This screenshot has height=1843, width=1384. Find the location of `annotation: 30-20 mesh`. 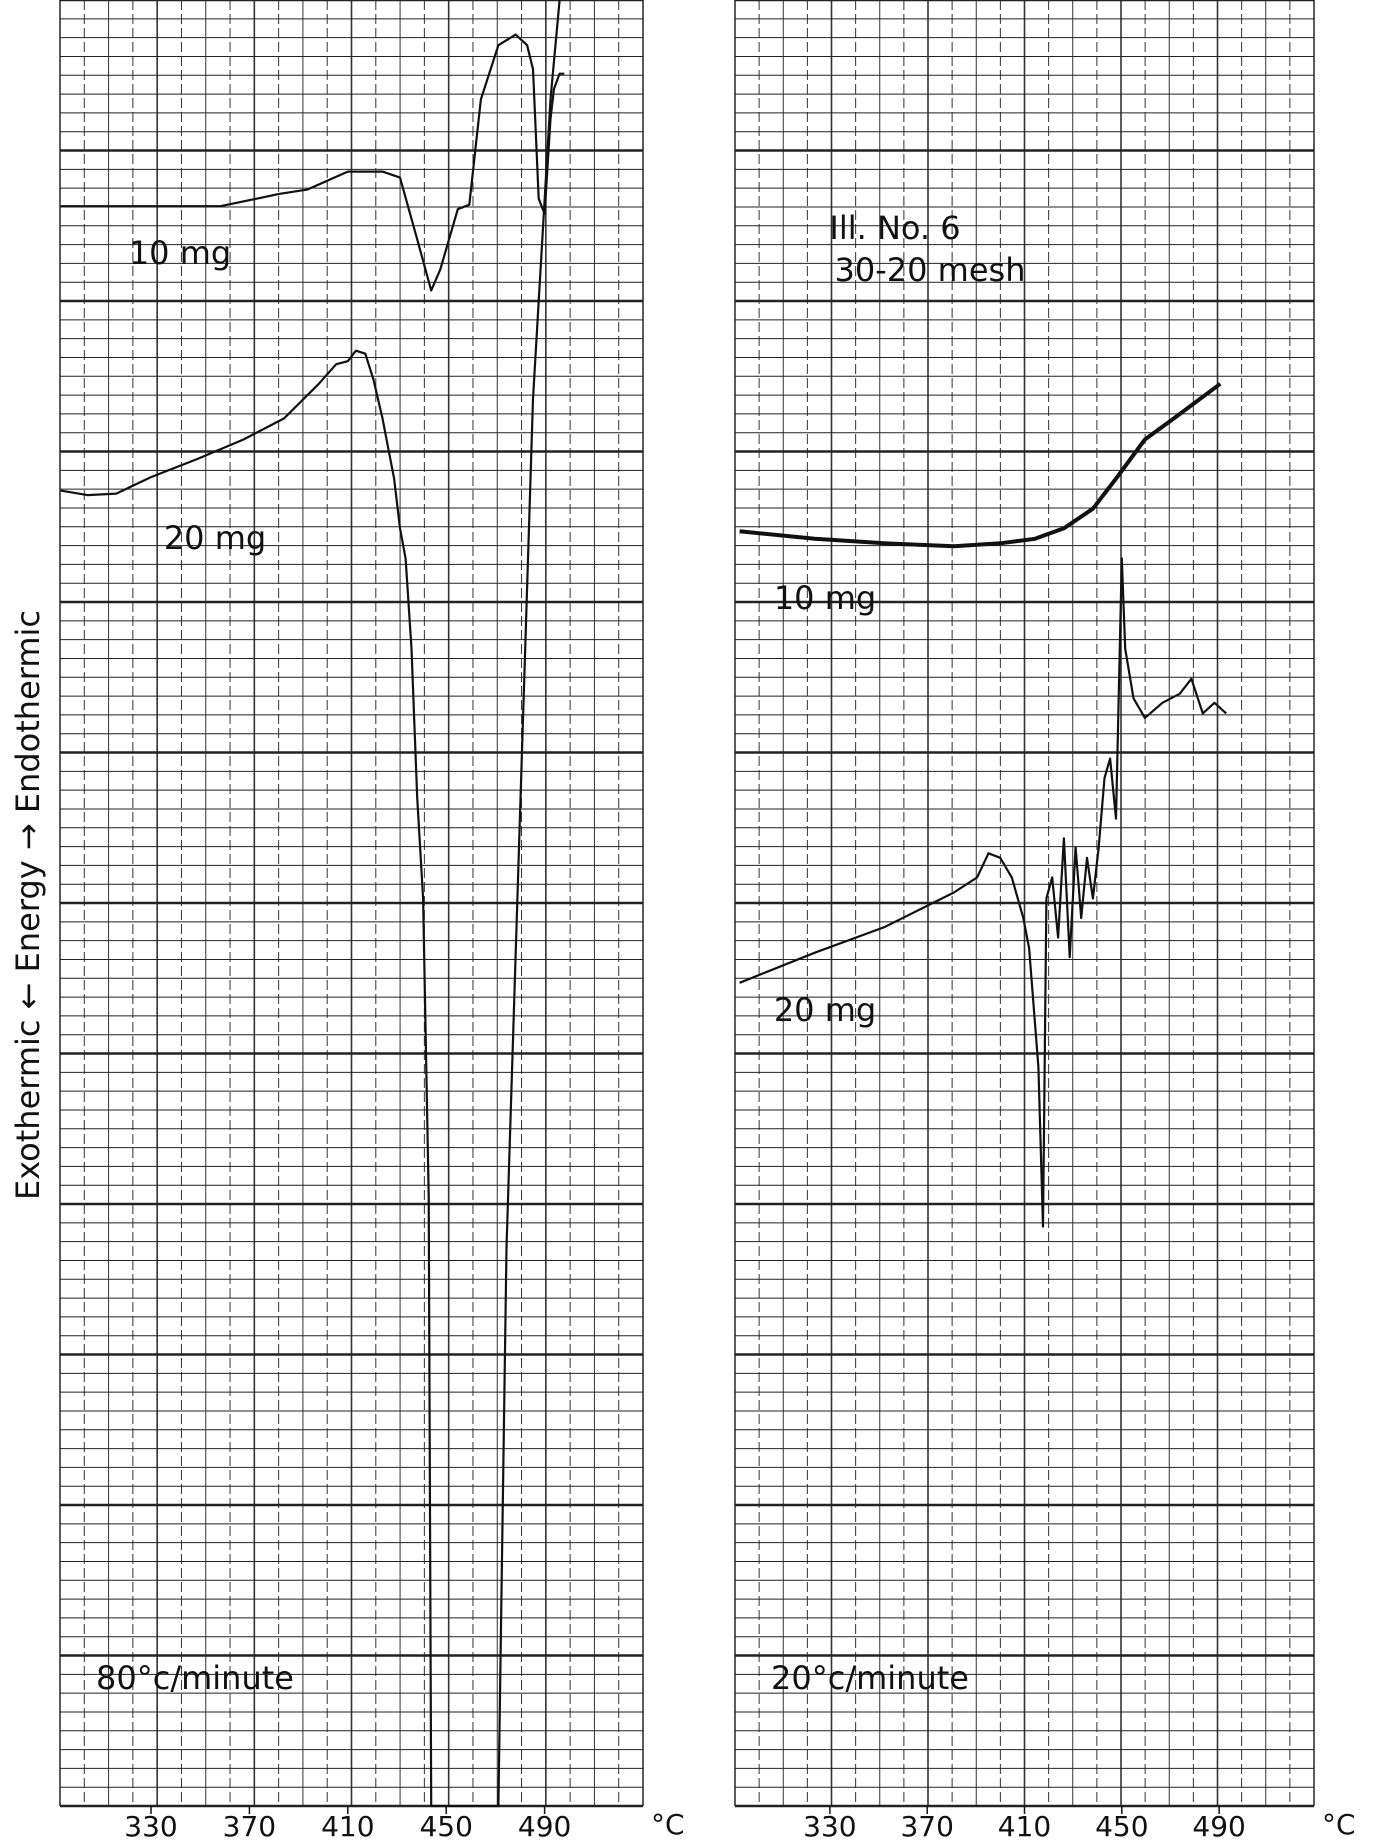

annotation: 30-20 mesh is located at coordinates (930, 270).